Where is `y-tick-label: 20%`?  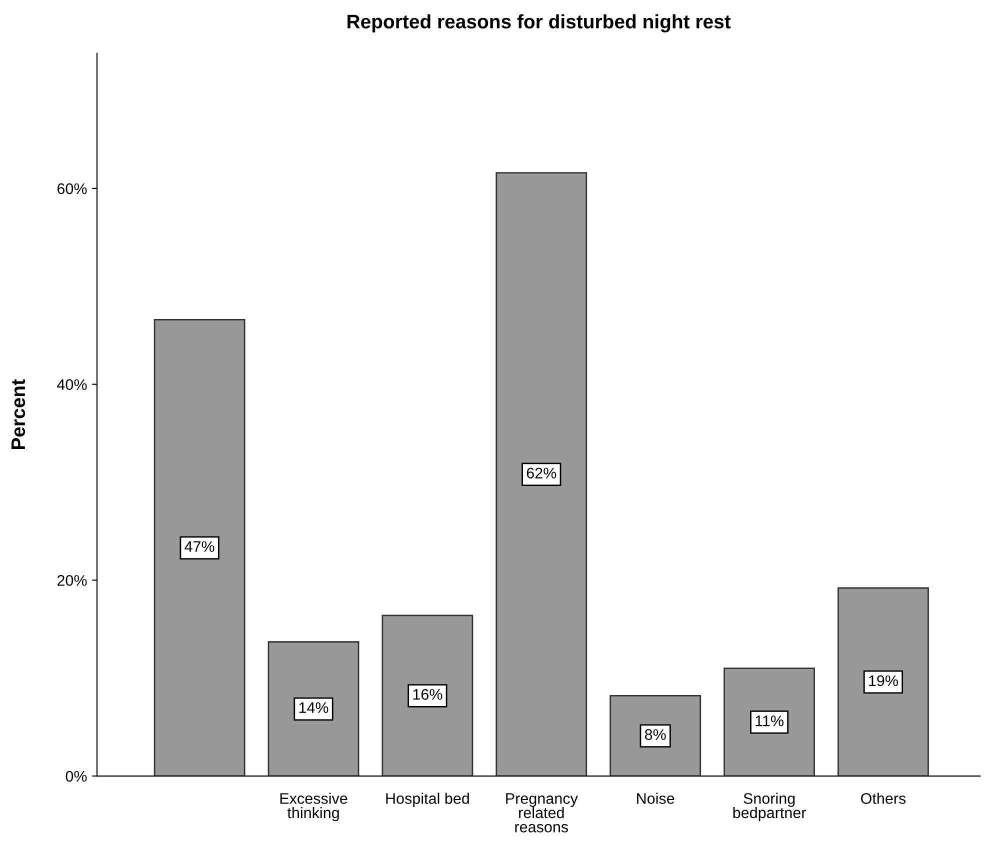 y-tick-label: 20% is located at coordinates (72, 580).